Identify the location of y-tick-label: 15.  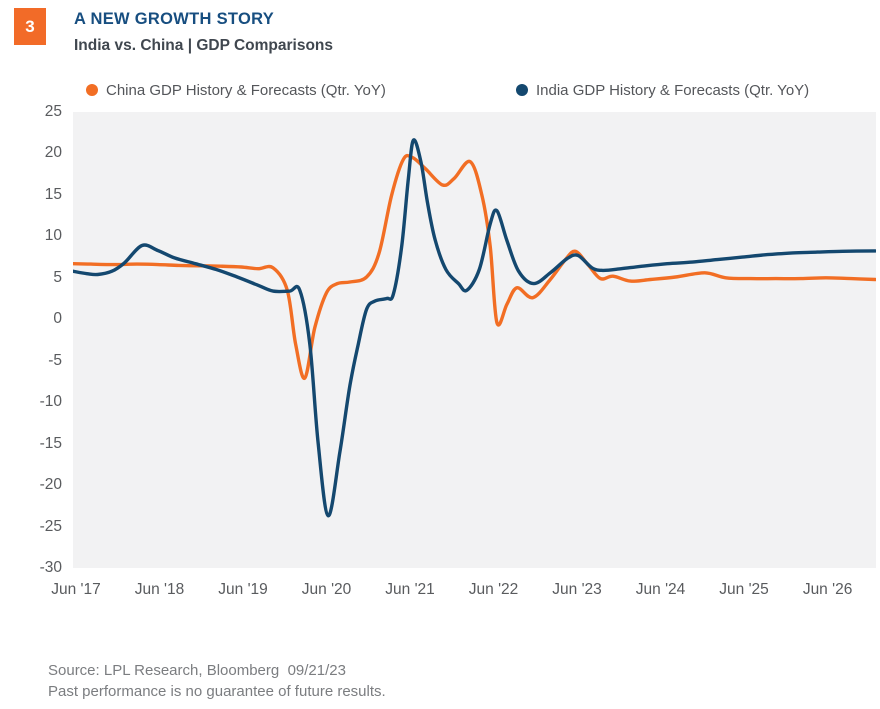
(53, 194).